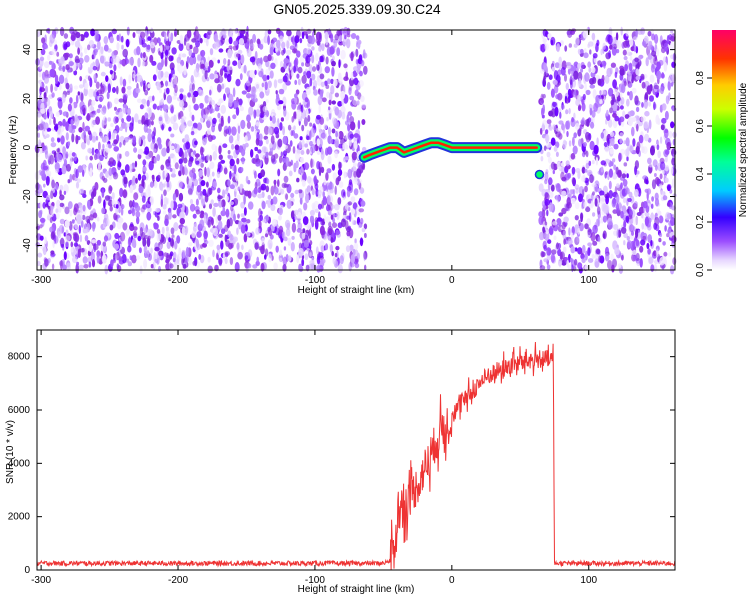 The image size is (750, 600). I want to click on snr-xlabel: Height of straight line (km), so click(356, 589).